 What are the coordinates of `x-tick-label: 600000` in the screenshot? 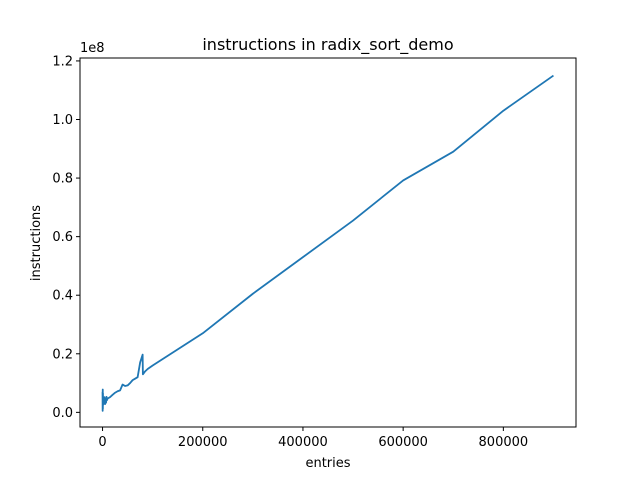 It's located at (403, 442).